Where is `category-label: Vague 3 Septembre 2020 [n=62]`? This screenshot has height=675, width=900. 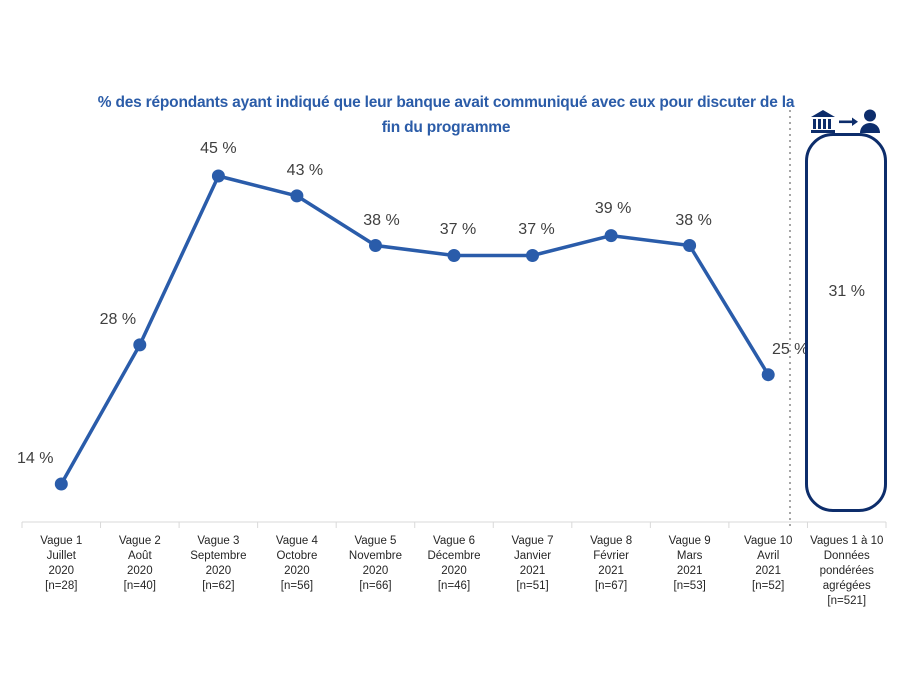 category-label: Vague 3 Septembre 2020 [n=62] is located at coordinates (218, 577).